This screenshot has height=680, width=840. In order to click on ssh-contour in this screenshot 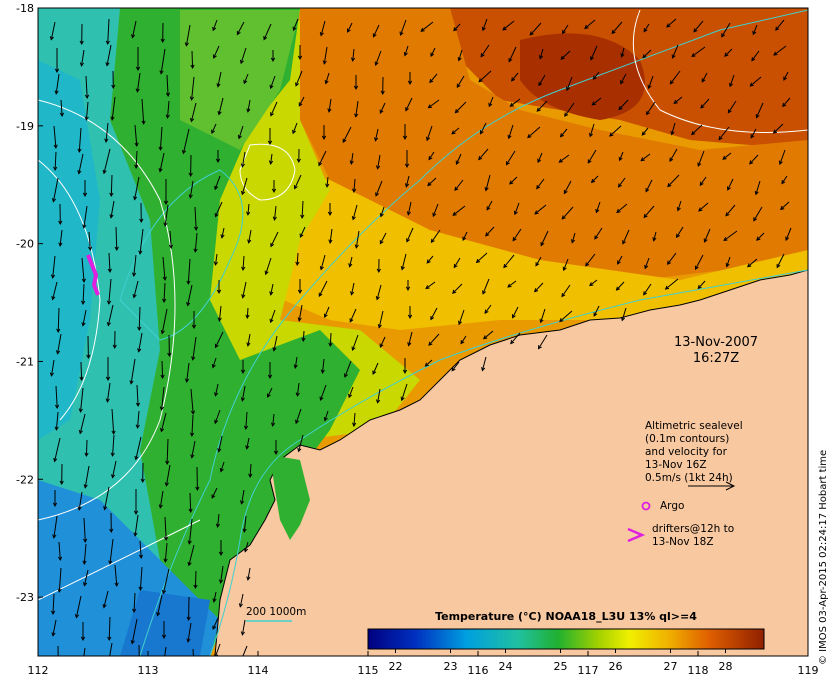, I will do `click(107, 310)`.